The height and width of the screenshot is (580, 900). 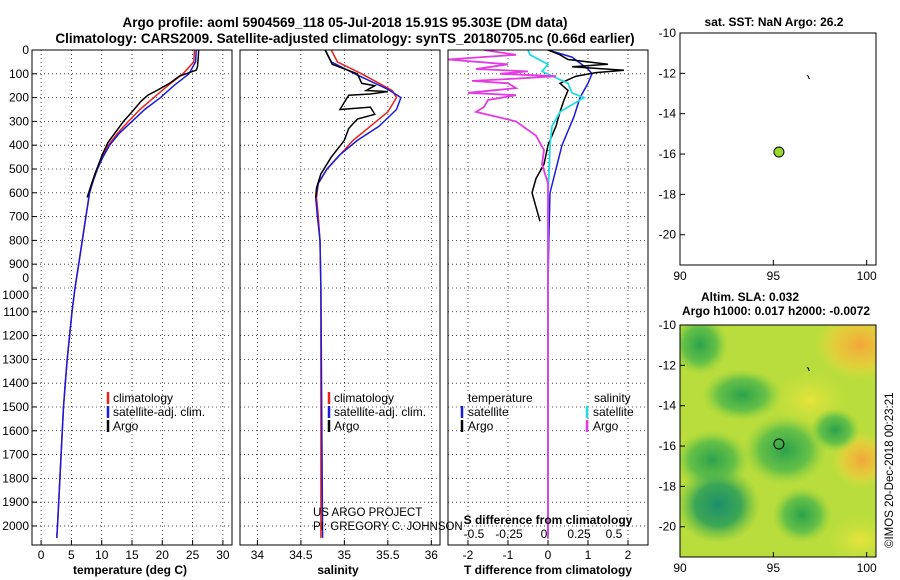 I want to click on x-tick-label: 10, so click(x=102, y=555).